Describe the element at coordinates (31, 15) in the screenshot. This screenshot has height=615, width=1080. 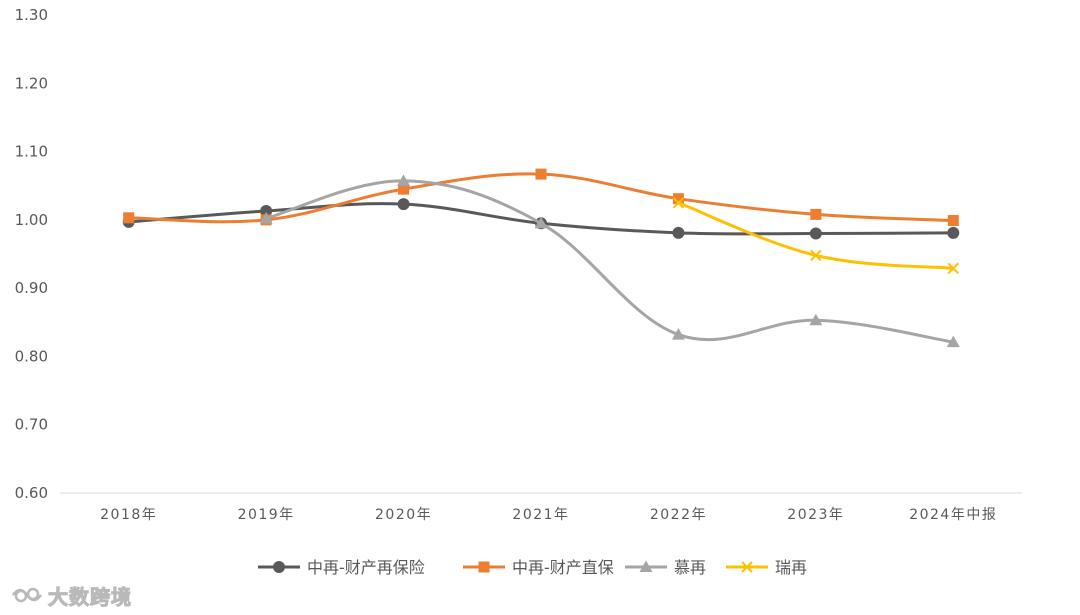
I see `y-tick-label: 1.30` at that location.